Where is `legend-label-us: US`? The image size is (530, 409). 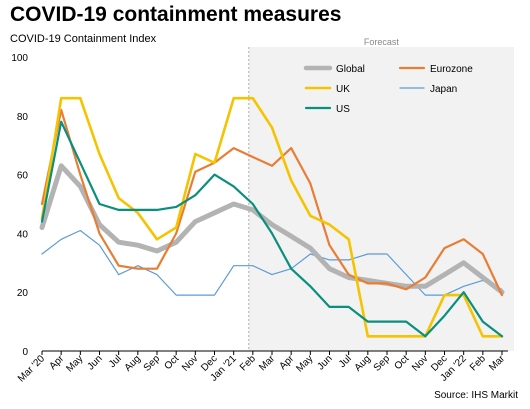 legend-label-us: US is located at coordinates (343, 109).